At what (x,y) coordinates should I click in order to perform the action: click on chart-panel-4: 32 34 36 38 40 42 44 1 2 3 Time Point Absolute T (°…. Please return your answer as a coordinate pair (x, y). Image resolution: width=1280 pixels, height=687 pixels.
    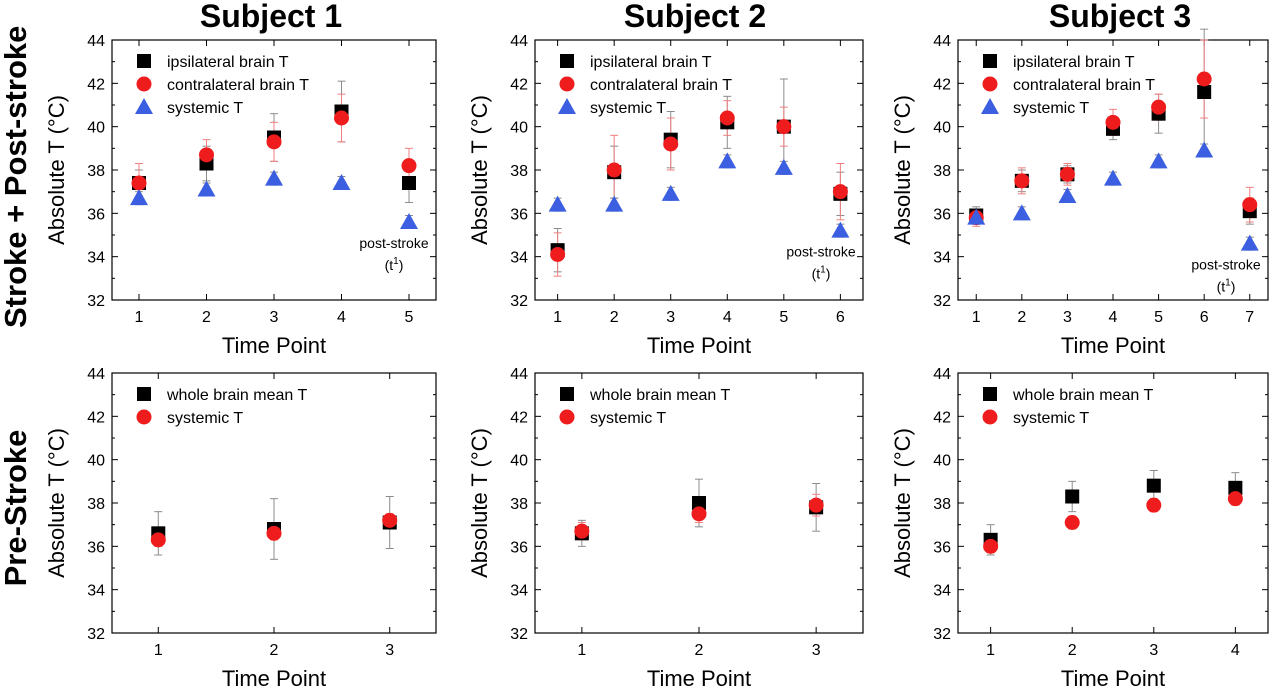
    Looking at the image, I should click on (240, 526).